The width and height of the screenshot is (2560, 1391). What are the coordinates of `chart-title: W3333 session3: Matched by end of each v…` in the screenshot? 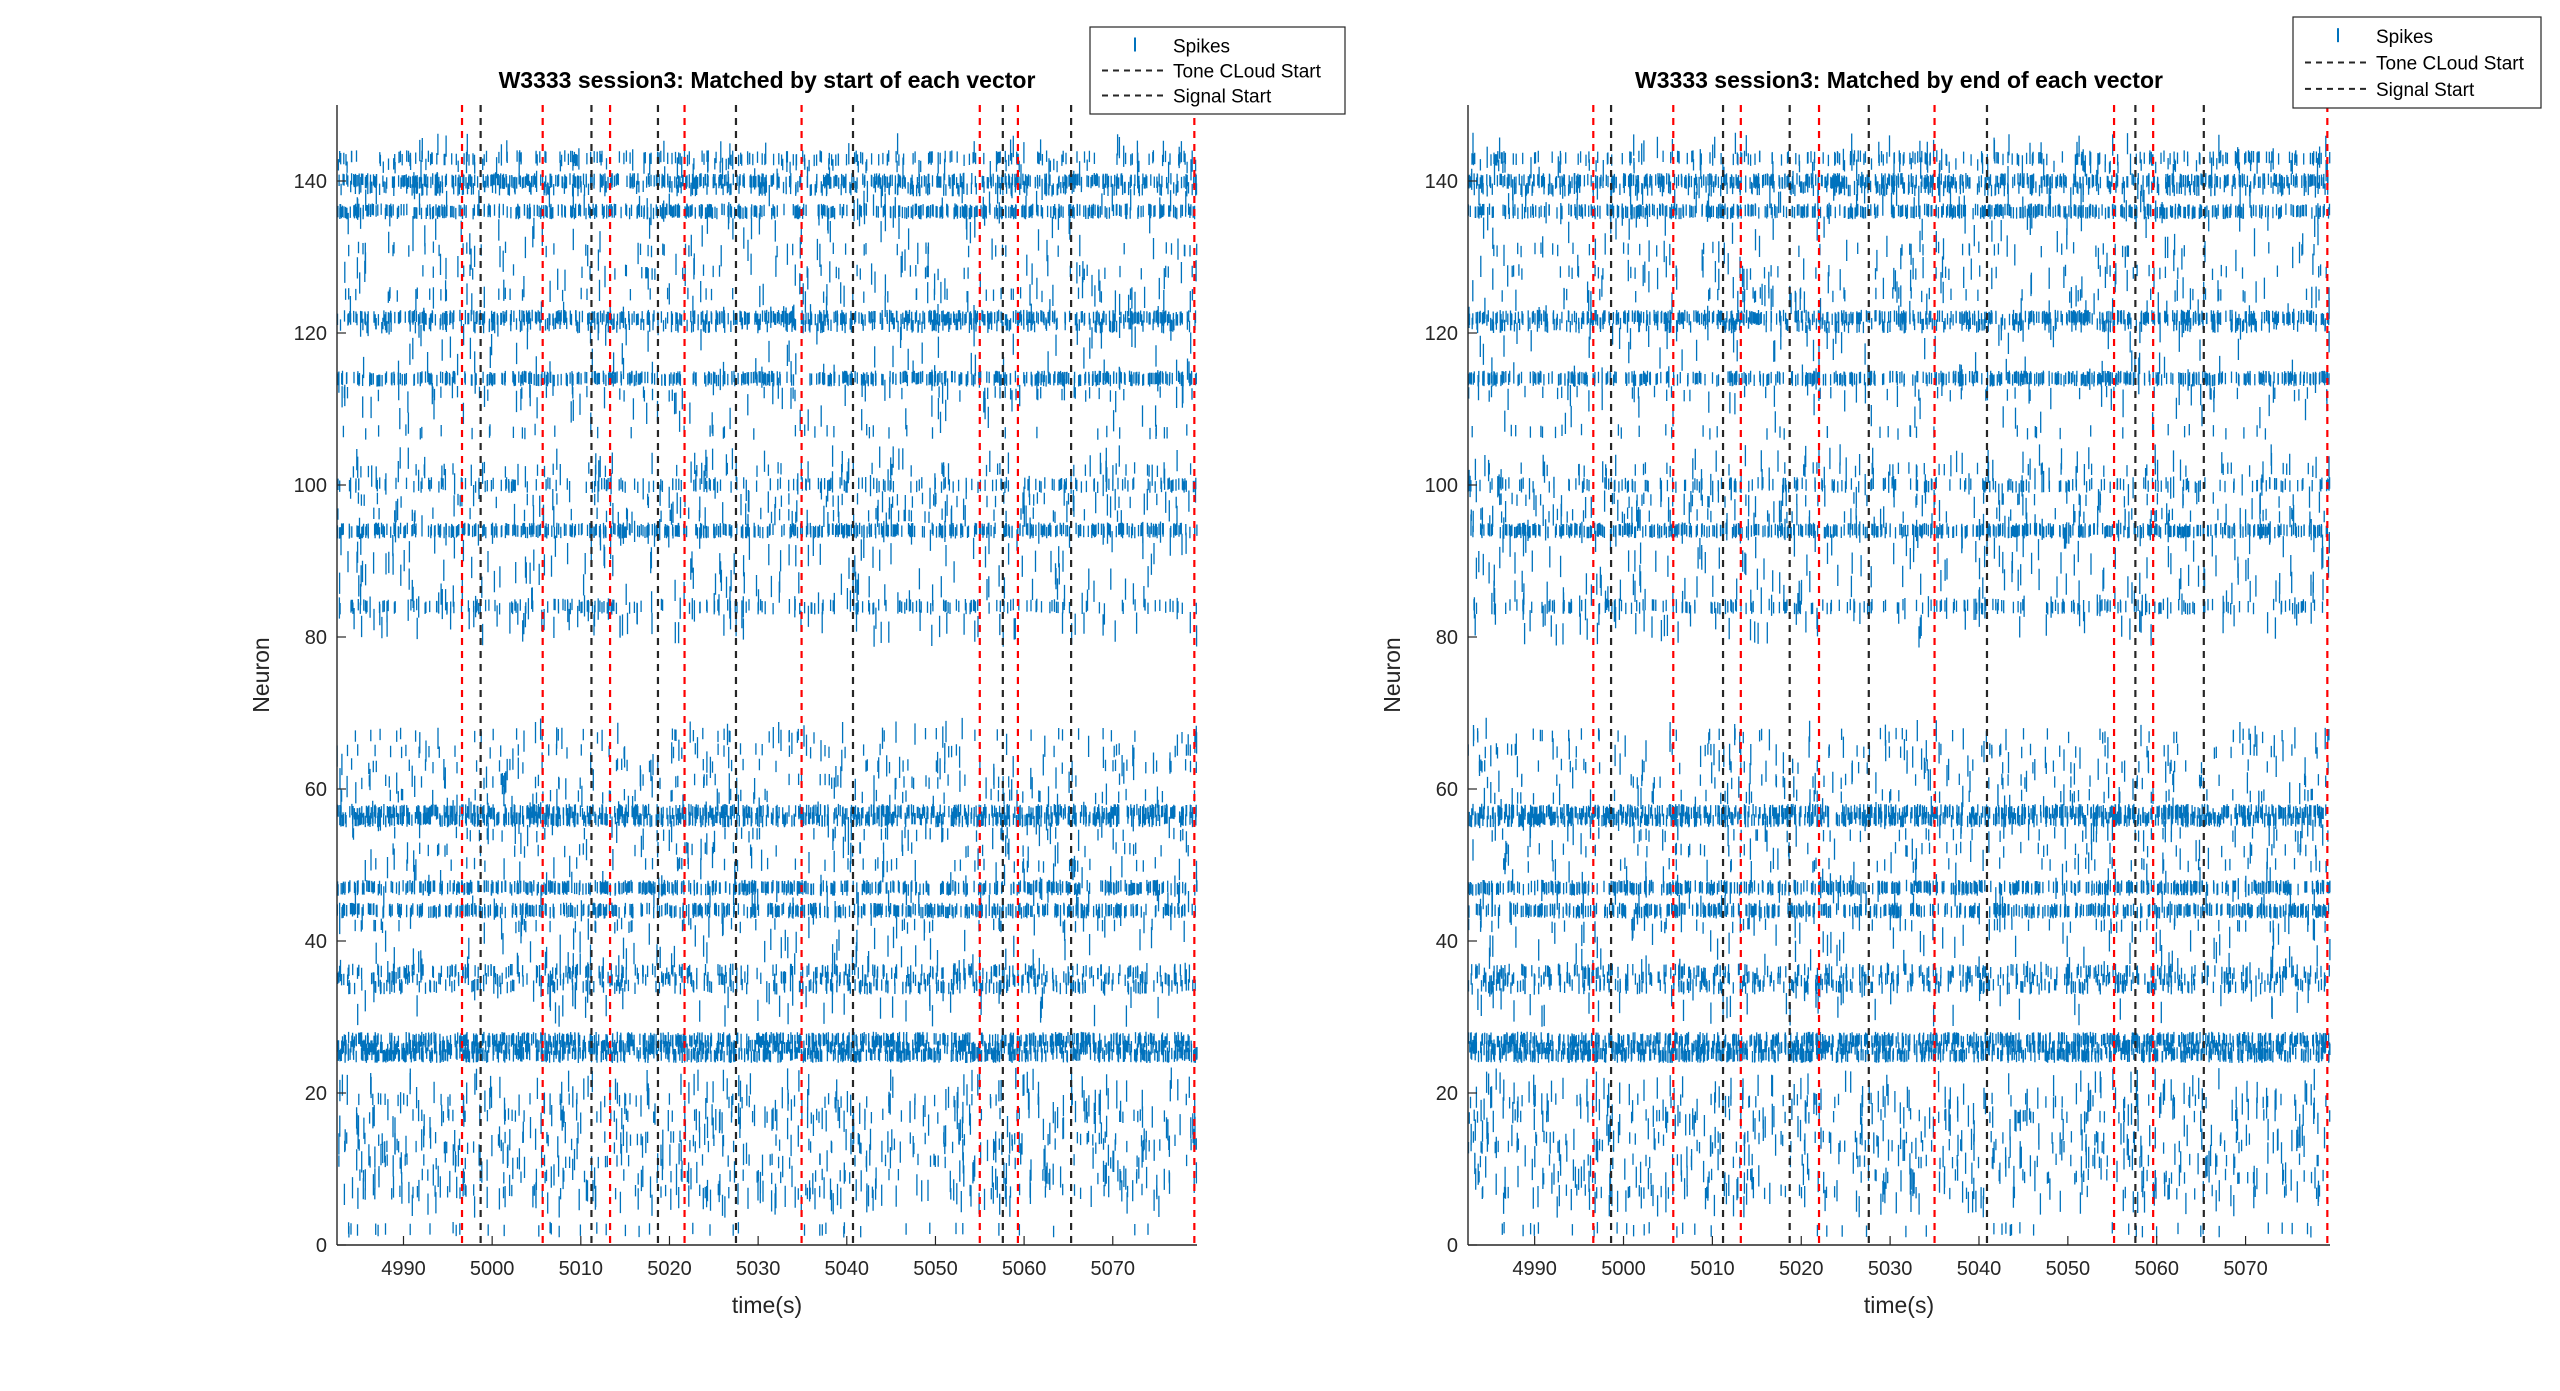 It's located at (1899, 80).